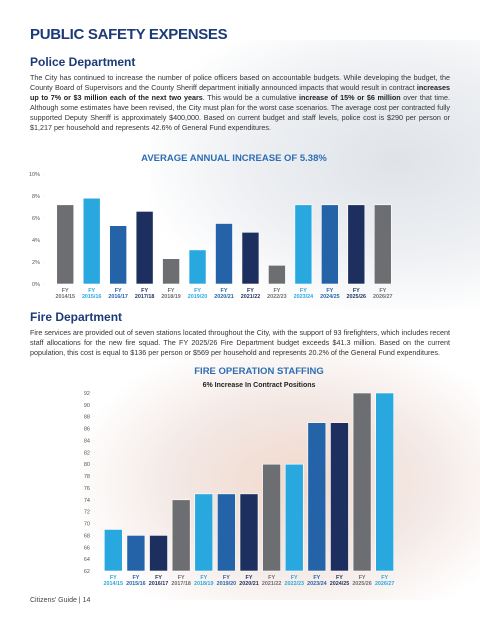 This screenshot has width=480, height=621. I want to click on y-tick-label: 92, so click(87, 394).